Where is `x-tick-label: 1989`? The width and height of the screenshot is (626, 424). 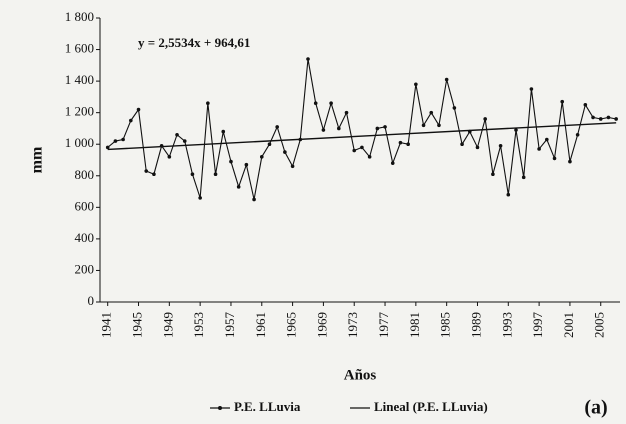
x-tick-label: 1989 is located at coordinates (475, 325).